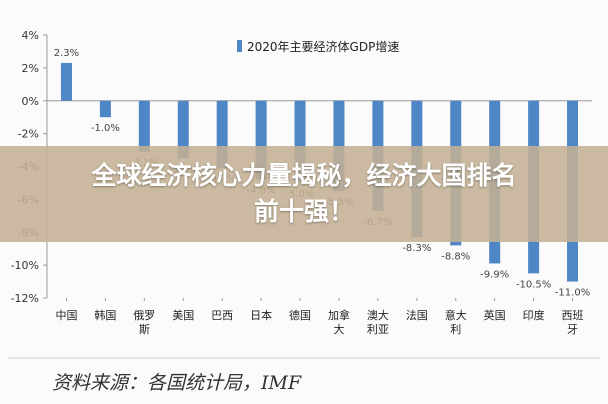  I want to click on x-tick-label: 印度, so click(534, 315).